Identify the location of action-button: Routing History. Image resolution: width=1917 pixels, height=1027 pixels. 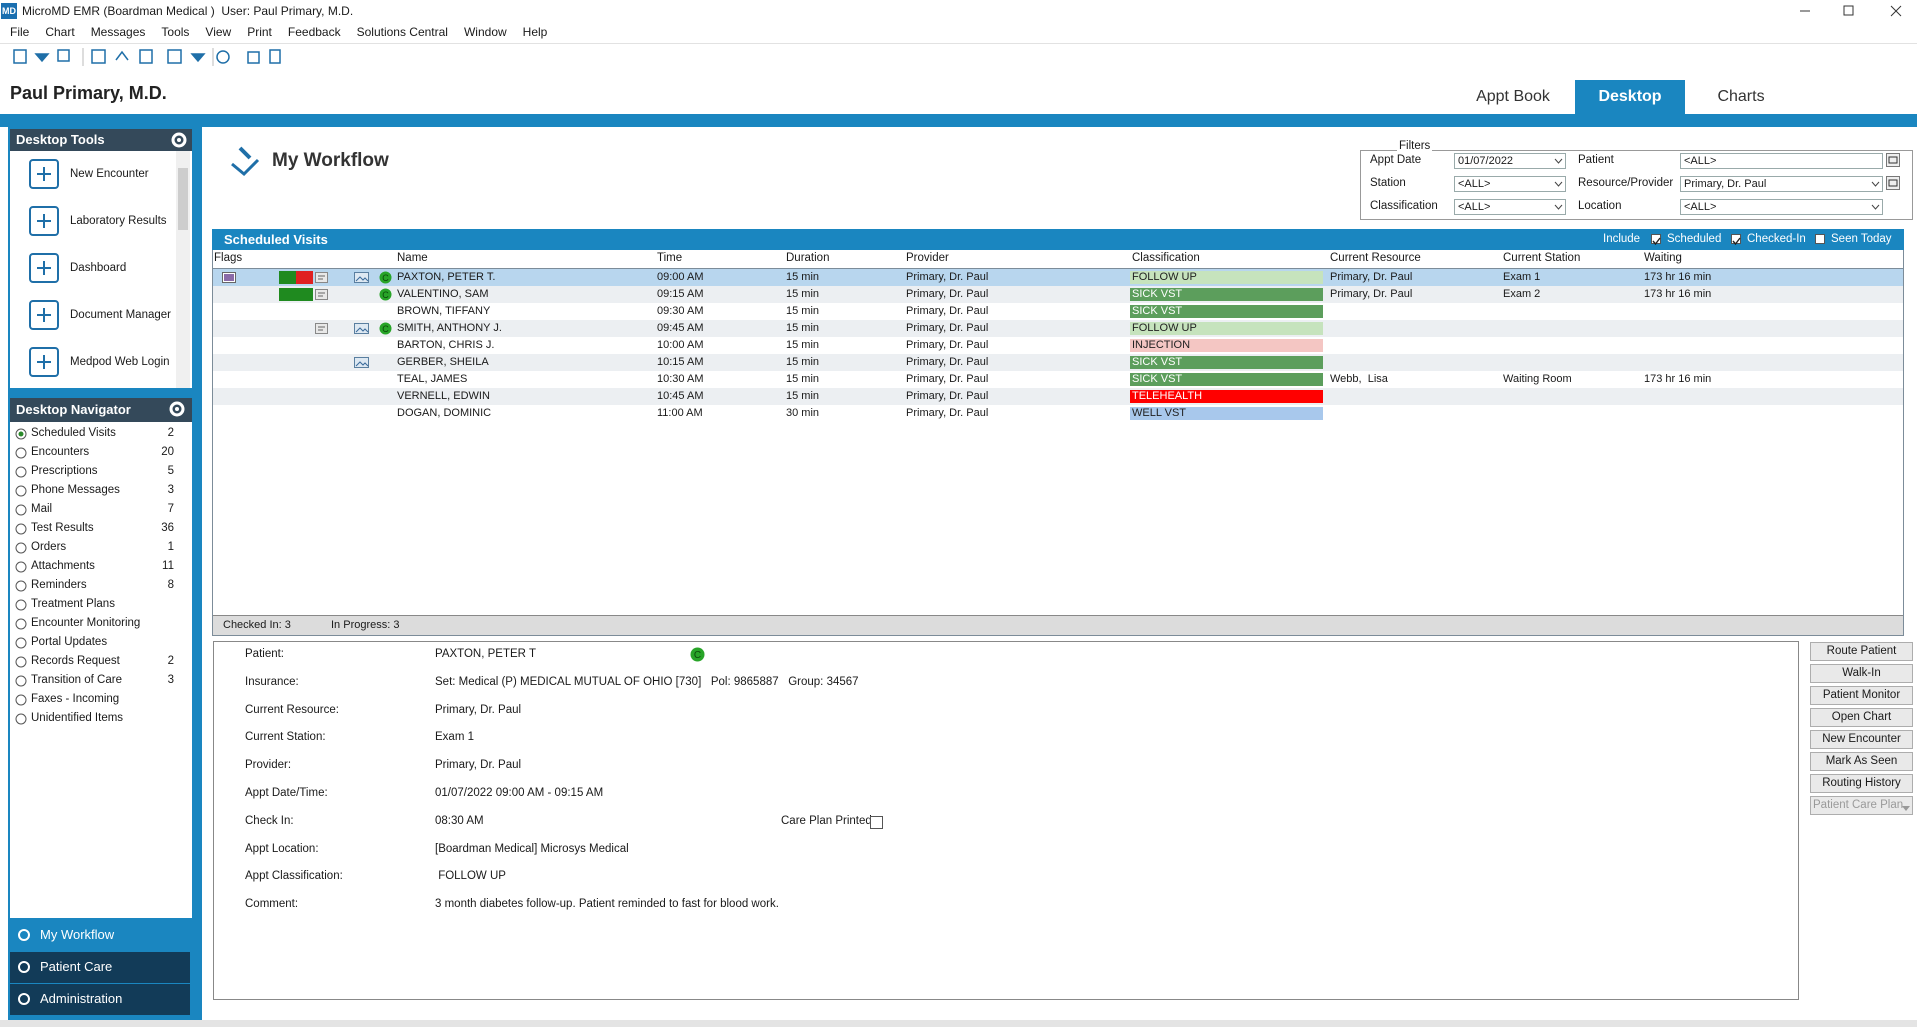
(1861, 783).